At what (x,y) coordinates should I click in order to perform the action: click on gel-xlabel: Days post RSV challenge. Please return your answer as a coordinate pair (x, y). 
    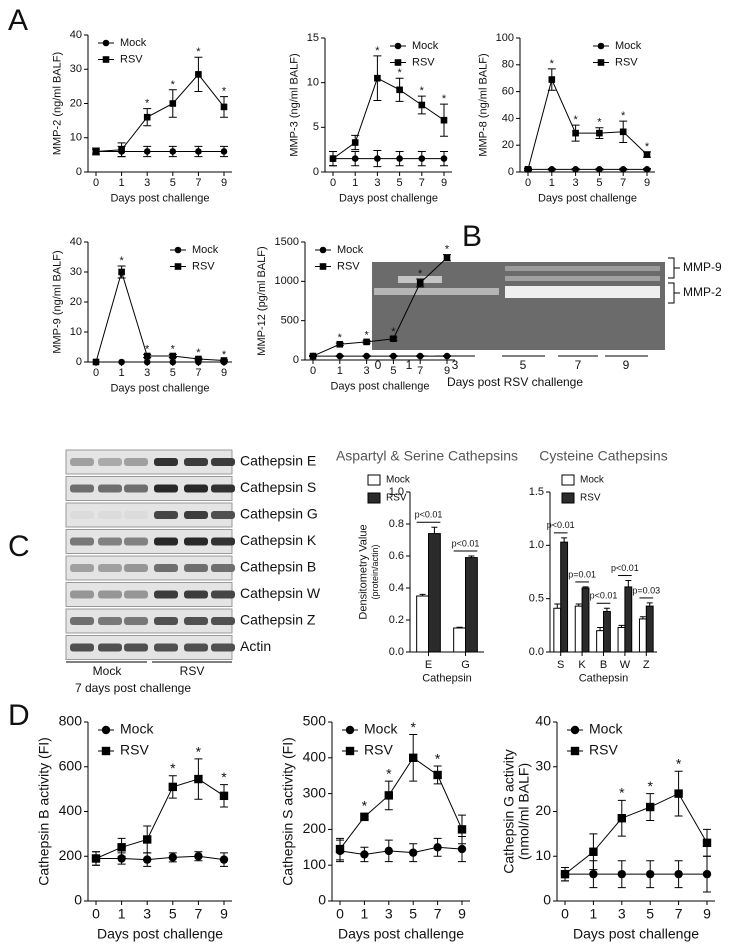
    Looking at the image, I should click on (515, 382).